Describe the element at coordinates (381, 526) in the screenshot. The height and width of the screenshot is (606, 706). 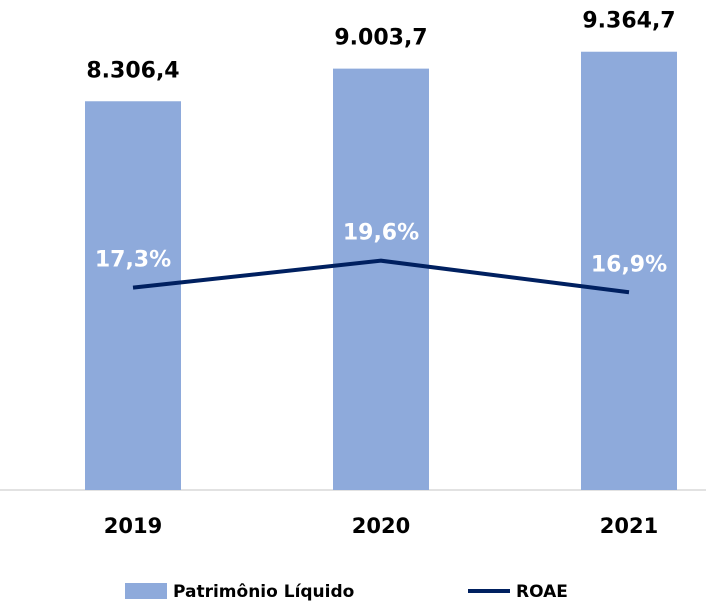
I see `x-tick-label: 2020` at that location.